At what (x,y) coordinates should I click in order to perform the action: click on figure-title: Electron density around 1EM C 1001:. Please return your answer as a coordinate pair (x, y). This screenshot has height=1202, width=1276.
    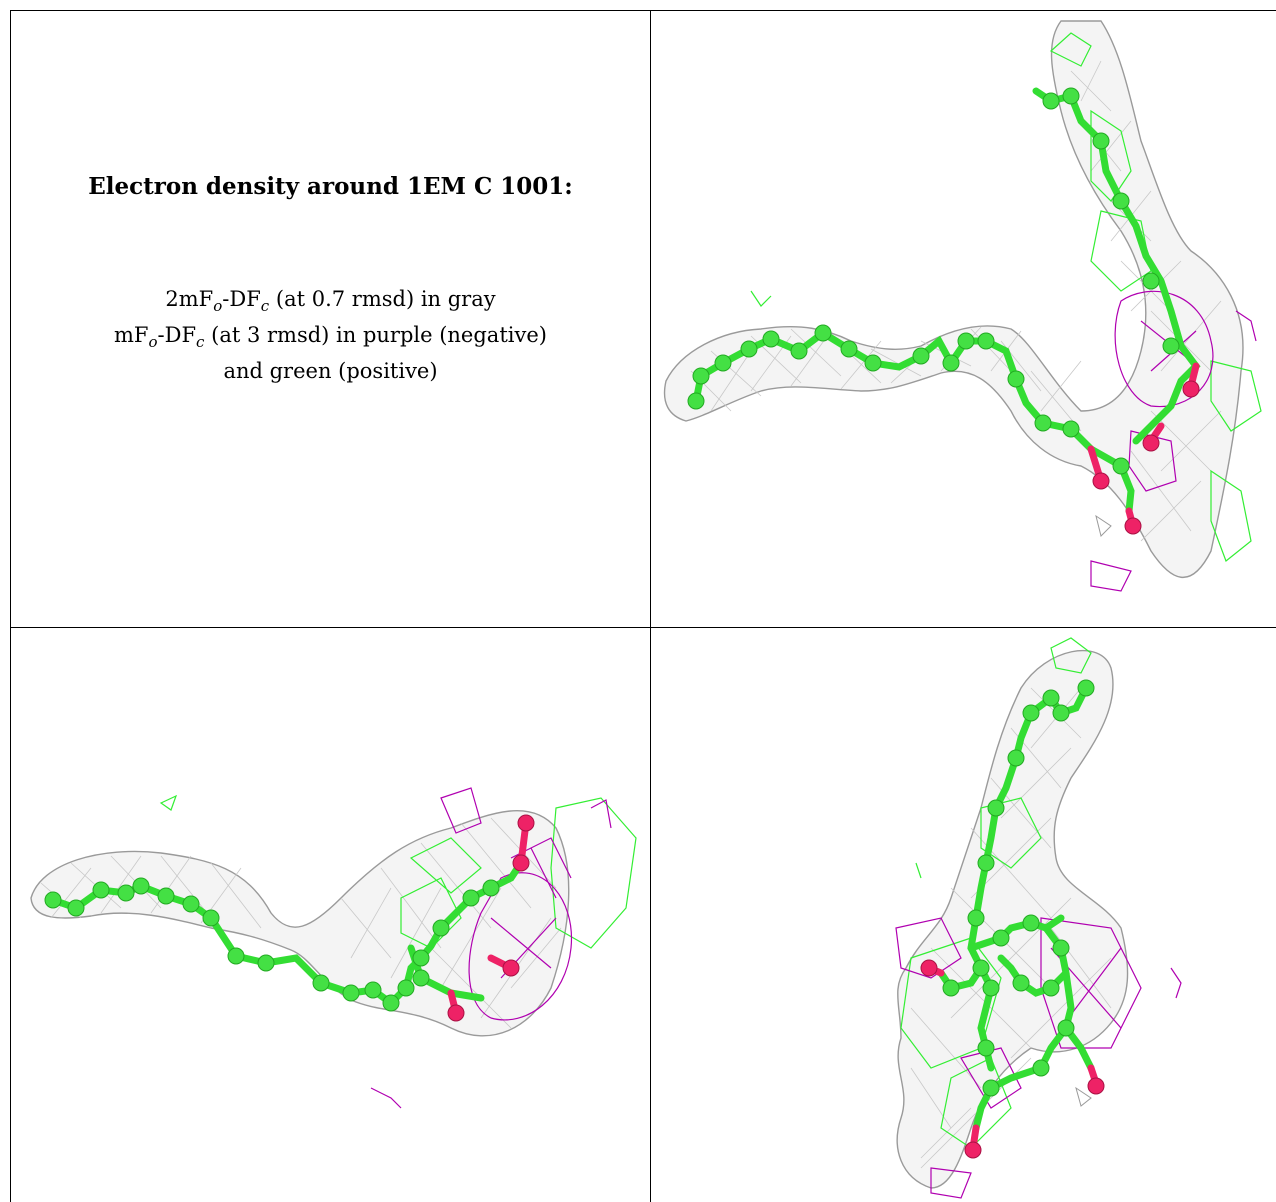
    Looking at the image, I should click on (330, 186).